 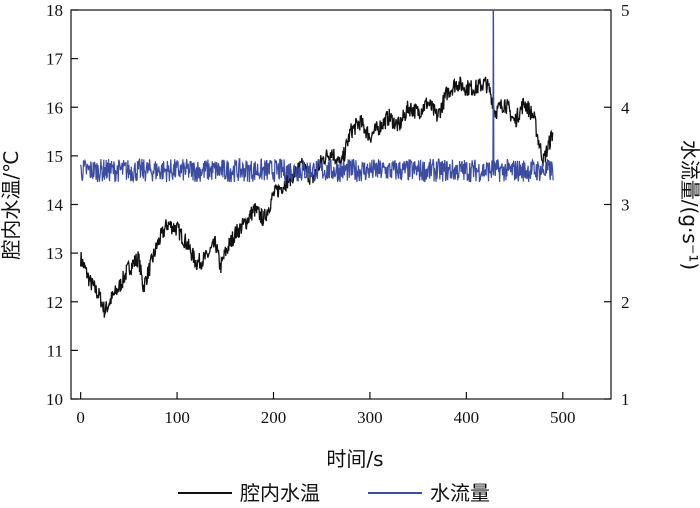 What do you see at coordinates (55, 350) in the screenshot?
I see `left-y-tick-label: 11` at bounding box center [55, 350].